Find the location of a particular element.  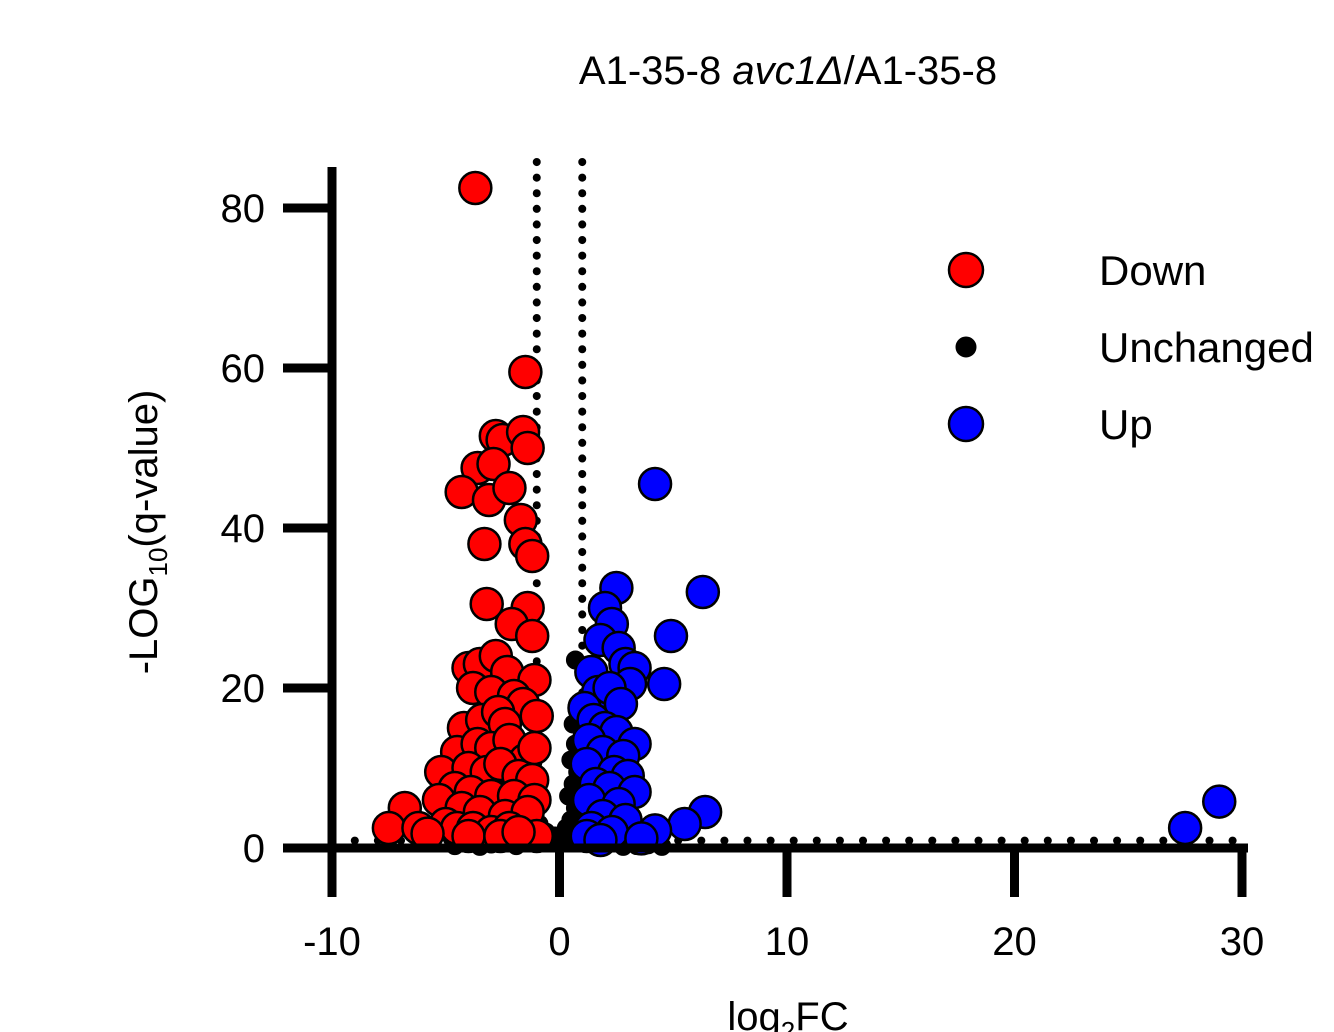

x-axis-title-base: log is located at coordinates (753, 1013).